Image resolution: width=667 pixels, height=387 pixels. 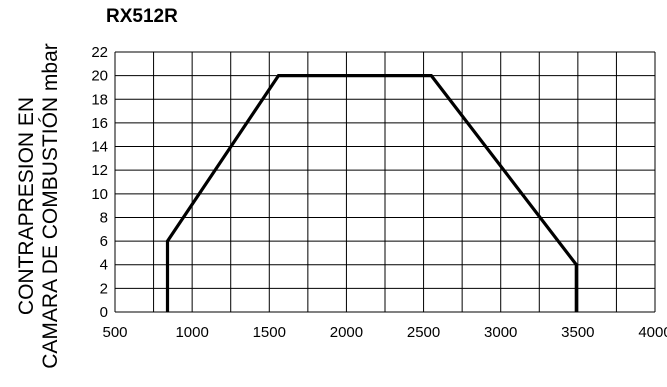 What do you see at coordinates (99, 170) in the screenshot?
I see `y-tick-label: 12` at bounding box center [99, 170].